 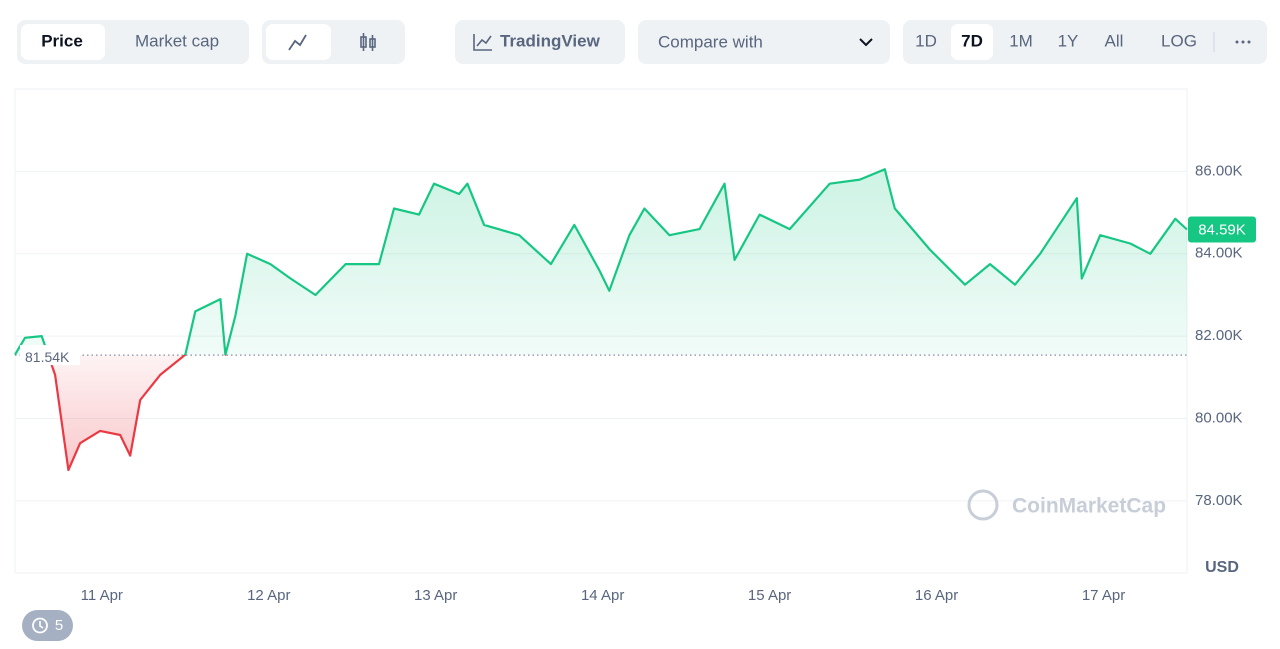 I want to click on y-tick-label: 78.00K, so click(x=1219, y=500).